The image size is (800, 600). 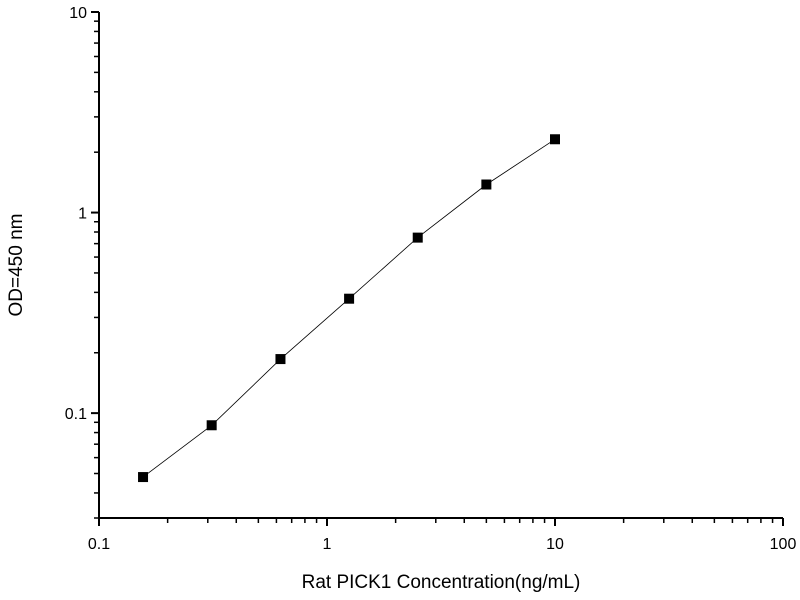 What do you see at coordinates (76, 414) in the screenshot?
I see `y-tick-label: 0.1` at bounding box center [76, 414].